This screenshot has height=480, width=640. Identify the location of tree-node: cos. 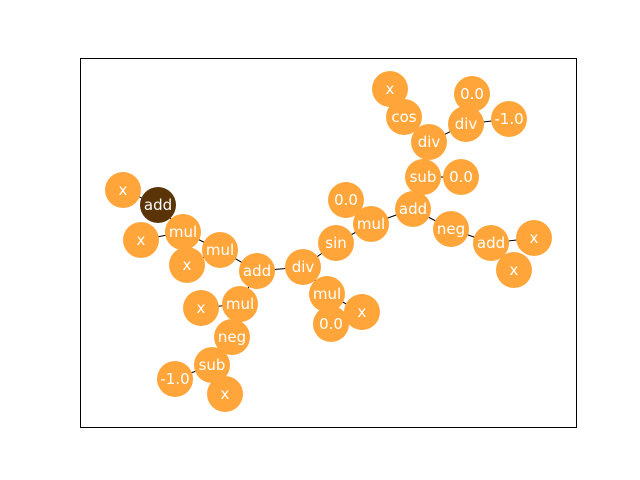
(404, 117).